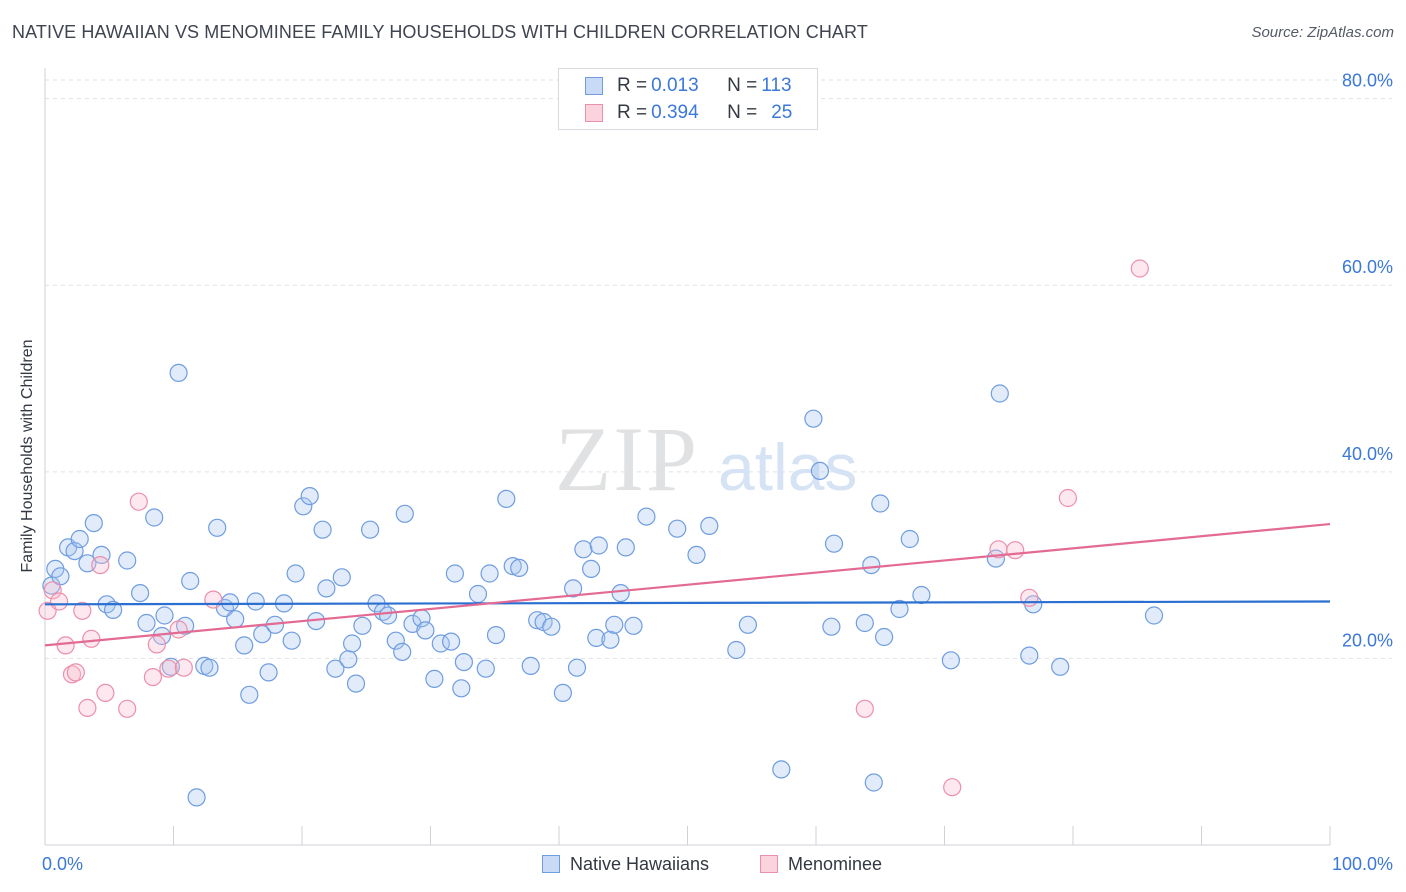 The width and height of the screenshot is (1406, 892). I want to click on r-value: 0.013, so click(675, 85).